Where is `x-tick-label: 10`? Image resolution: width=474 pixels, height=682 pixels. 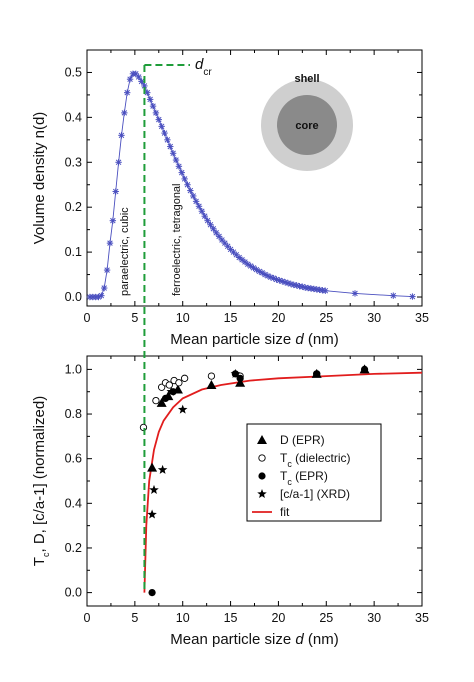 x-tick-label: 10 is located at coordinates (183, 318).